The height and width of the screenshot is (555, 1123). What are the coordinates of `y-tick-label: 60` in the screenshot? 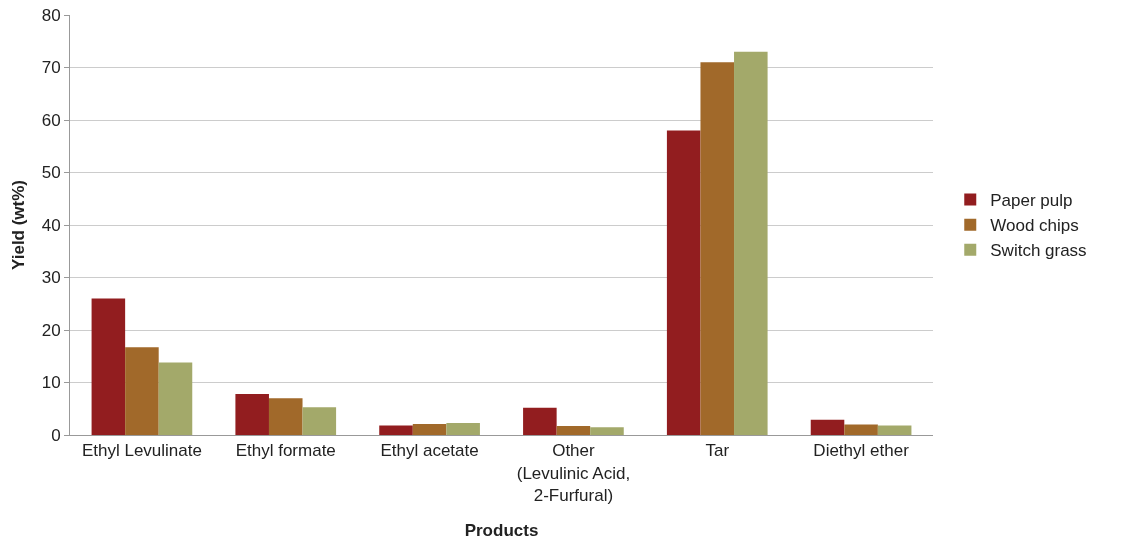 It's located at (51, 120).